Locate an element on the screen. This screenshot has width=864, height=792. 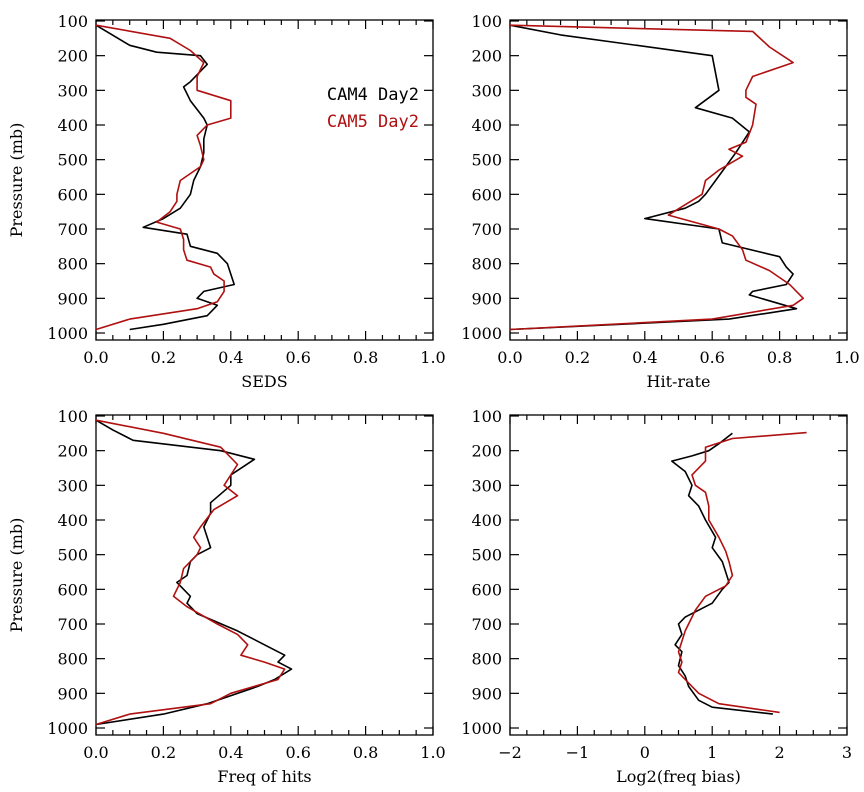
x-axis-title: Log2(freq bias) is located at coordinates (678, 776).